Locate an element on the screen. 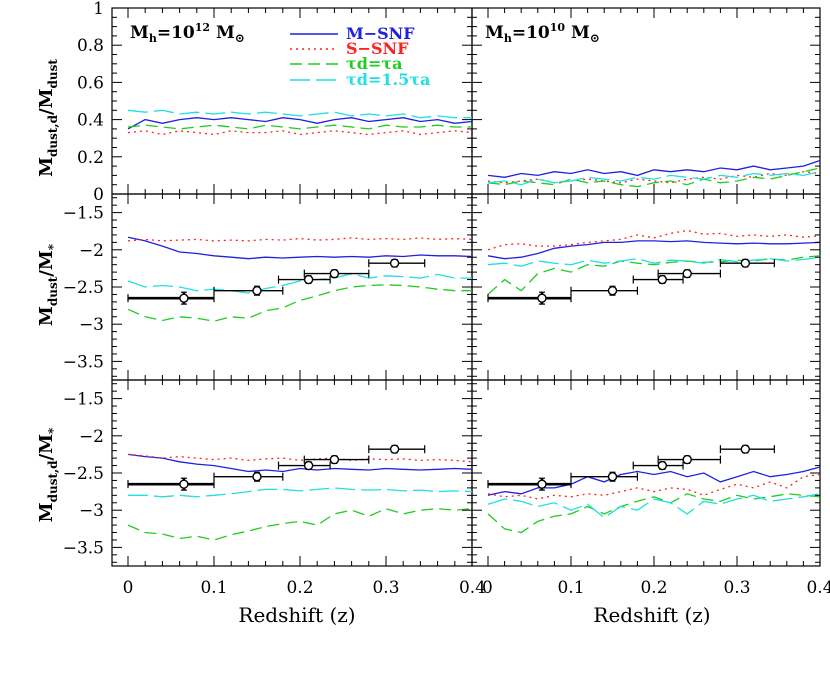 This screenshot has height=681, width=830. halo-mass-label-left: Mh=1012 M⊙ is located at coordinates (187, 33).